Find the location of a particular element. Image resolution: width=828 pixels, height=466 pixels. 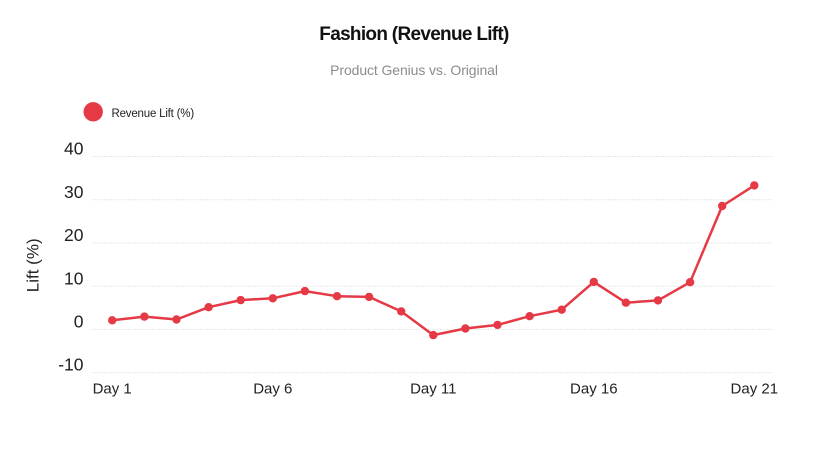

svg-text: Lift (%) is located at coordinates (32, 265).